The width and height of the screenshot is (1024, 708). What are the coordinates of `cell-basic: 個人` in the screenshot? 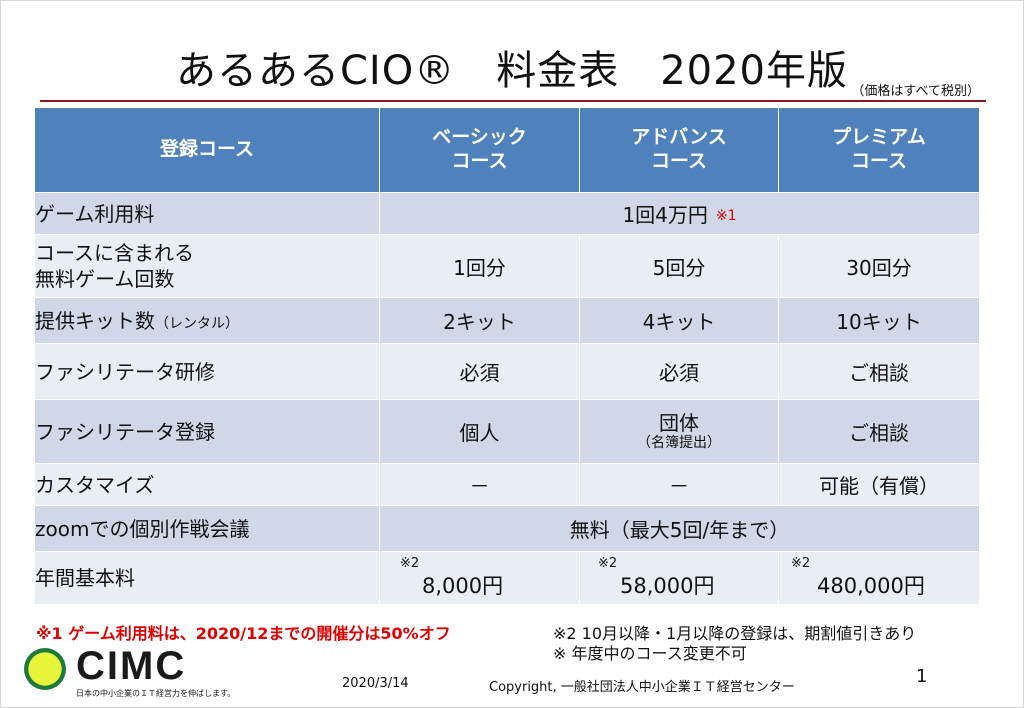 It's located at (479, 431).